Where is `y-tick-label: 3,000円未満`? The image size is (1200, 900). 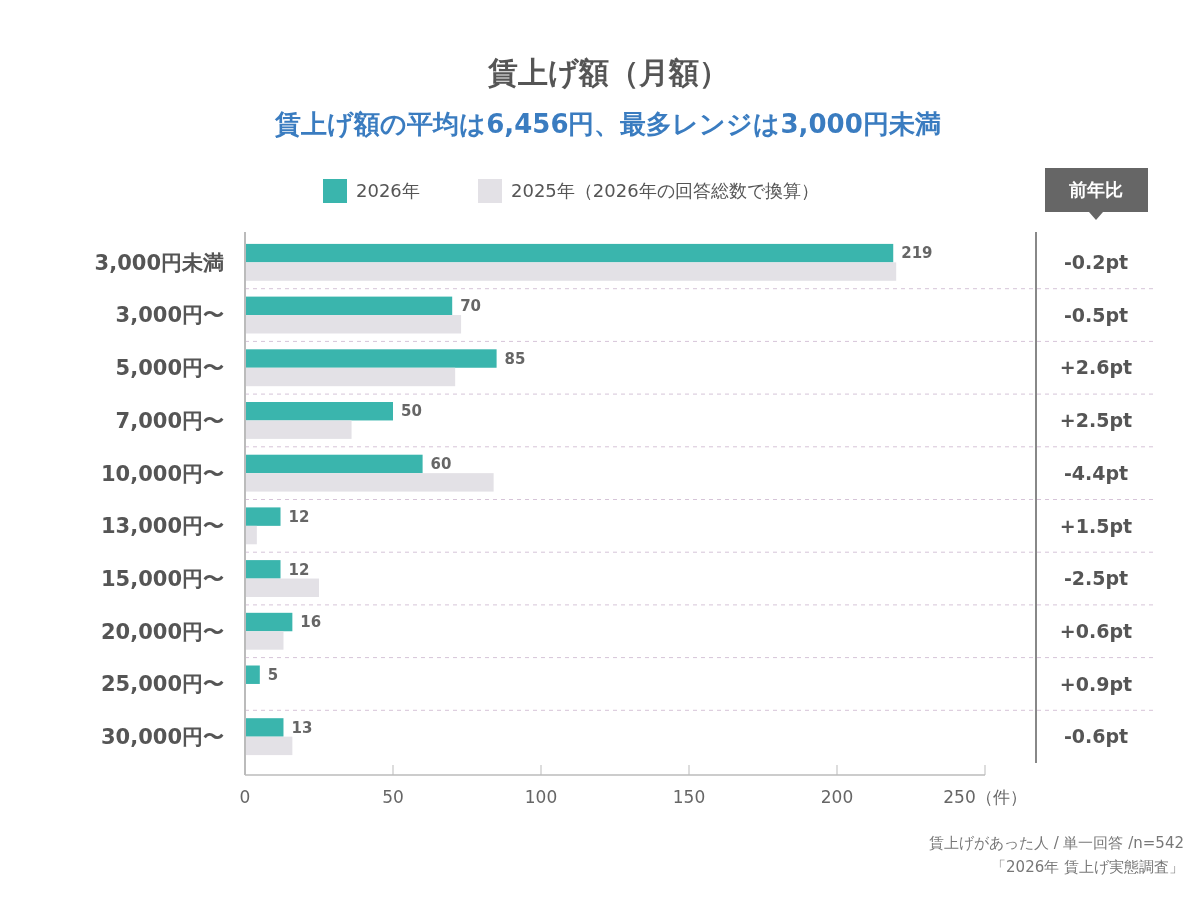 y-tick-label: 3,000円未満 is located at coordinates (159, 262).